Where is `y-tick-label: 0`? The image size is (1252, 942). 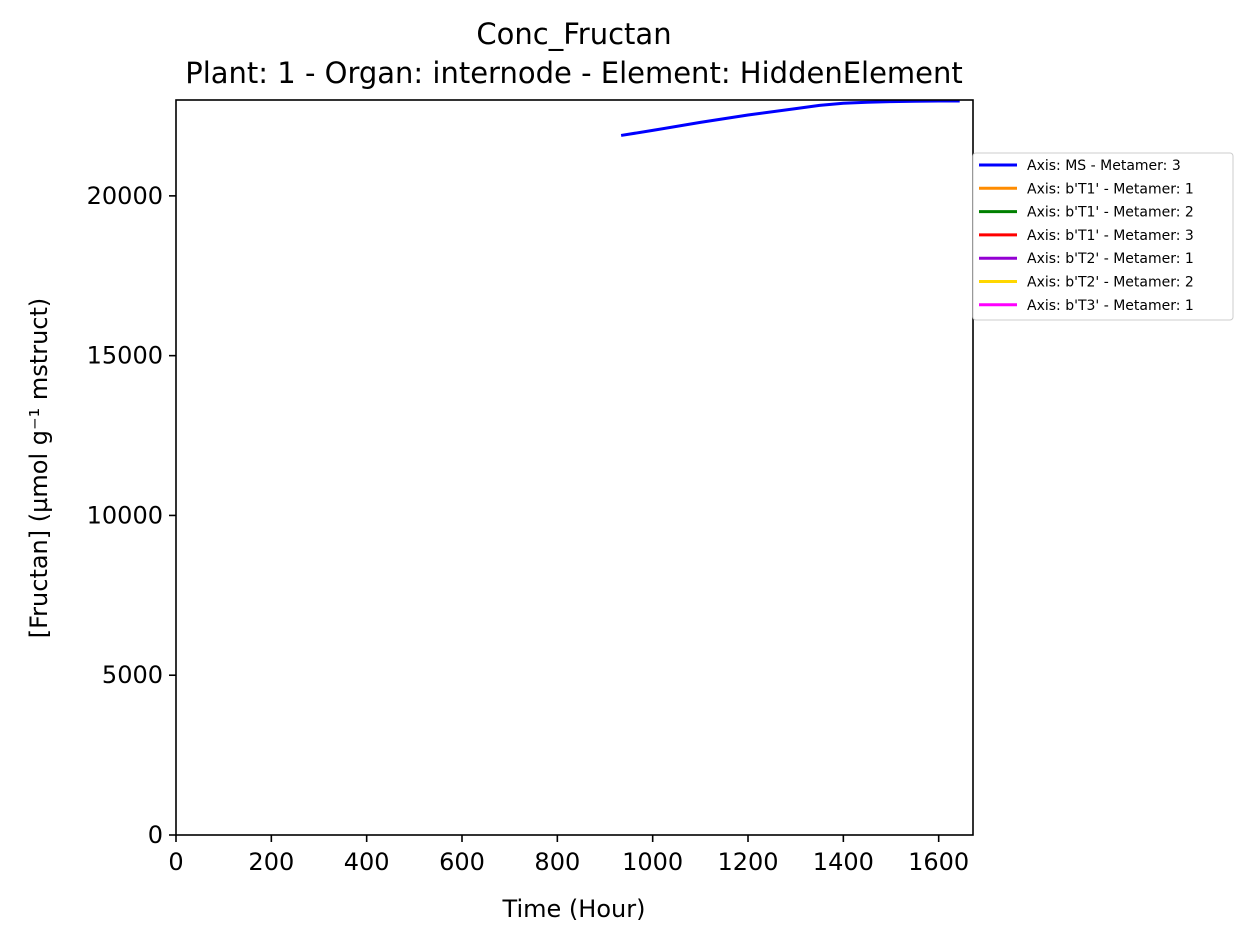
y-tick-label: 0 is located at coordinates (155, 835).